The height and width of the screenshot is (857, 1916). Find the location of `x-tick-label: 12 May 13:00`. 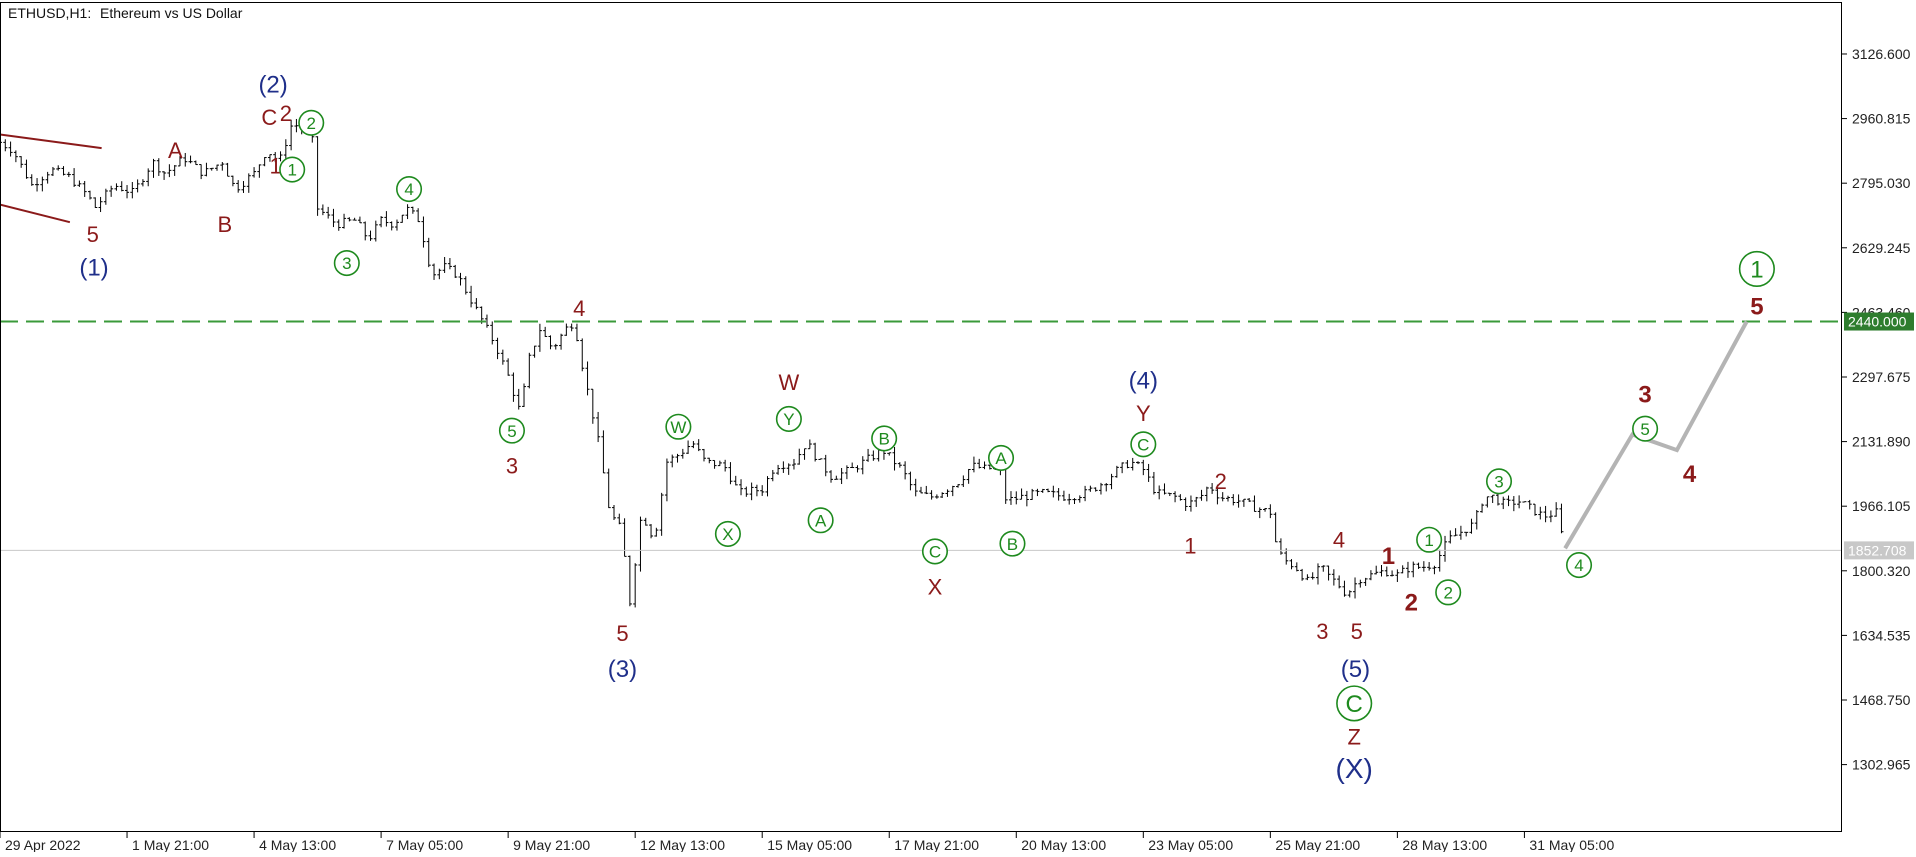

x-tick-label: 12 May 13:00 is located at coordinates (682, 844).